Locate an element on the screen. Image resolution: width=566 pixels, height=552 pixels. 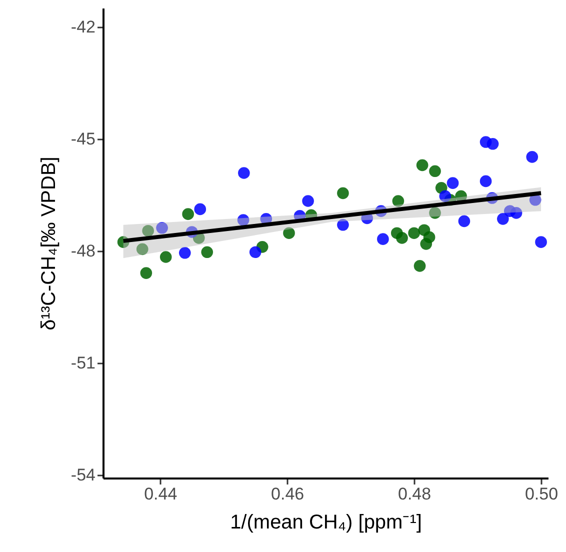
y-tick-label: -45 is located at coordinates (83, 139).